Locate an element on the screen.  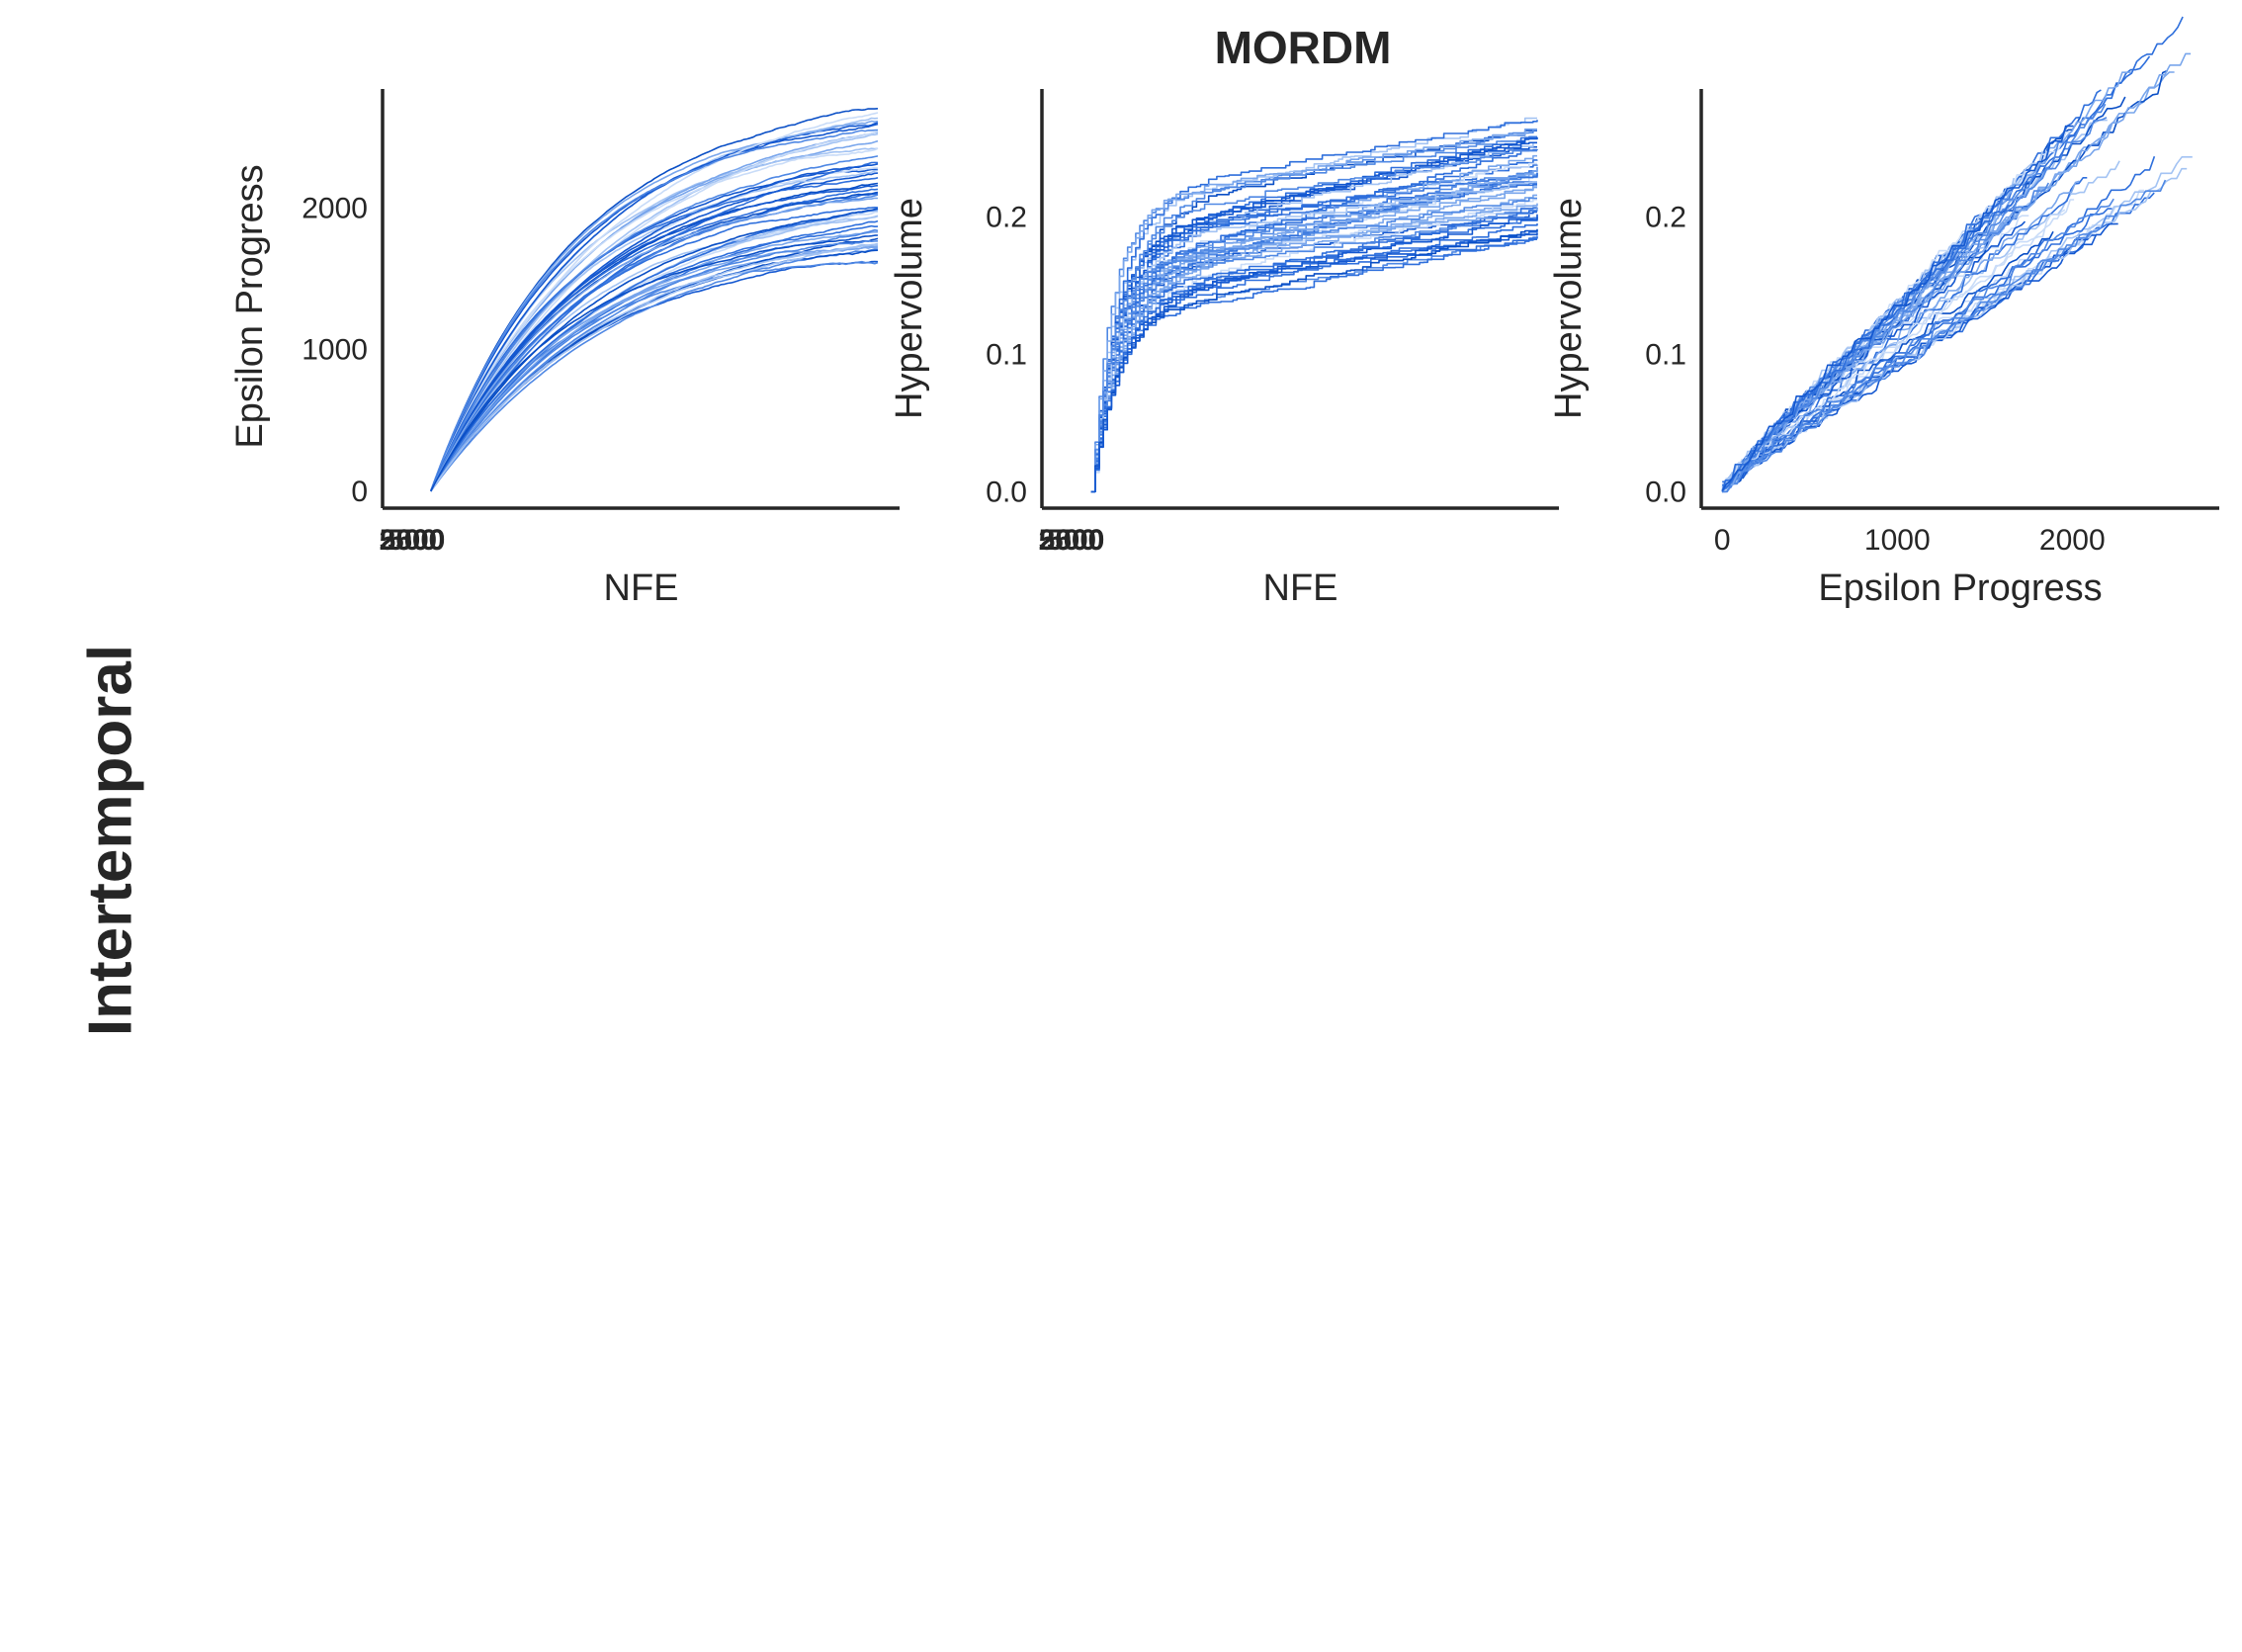
y-tick-label: 1000 is located at coordinates (335, 351).